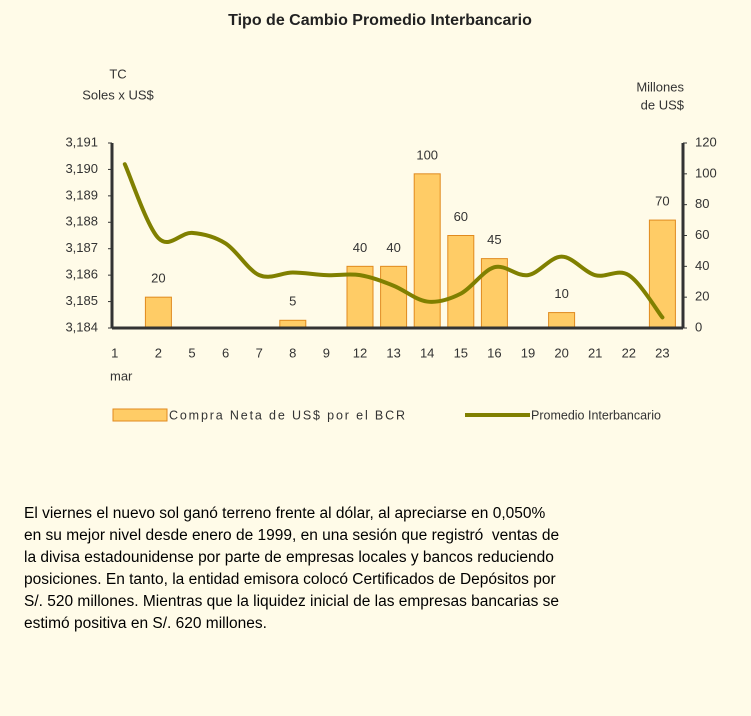 The image size is (751, 716). I want to click on y2-tick-label: 100, so click(706, 172).